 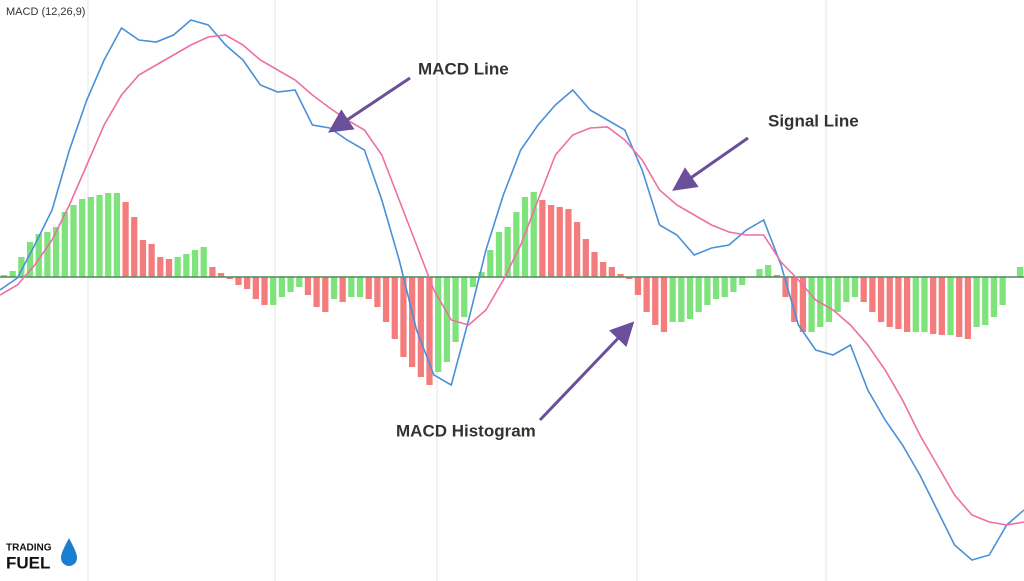 What do you see at coordinates (466, 430) in the screenshot?
I see `annotation: MACD Histogram` at bounding box center [466, 430].